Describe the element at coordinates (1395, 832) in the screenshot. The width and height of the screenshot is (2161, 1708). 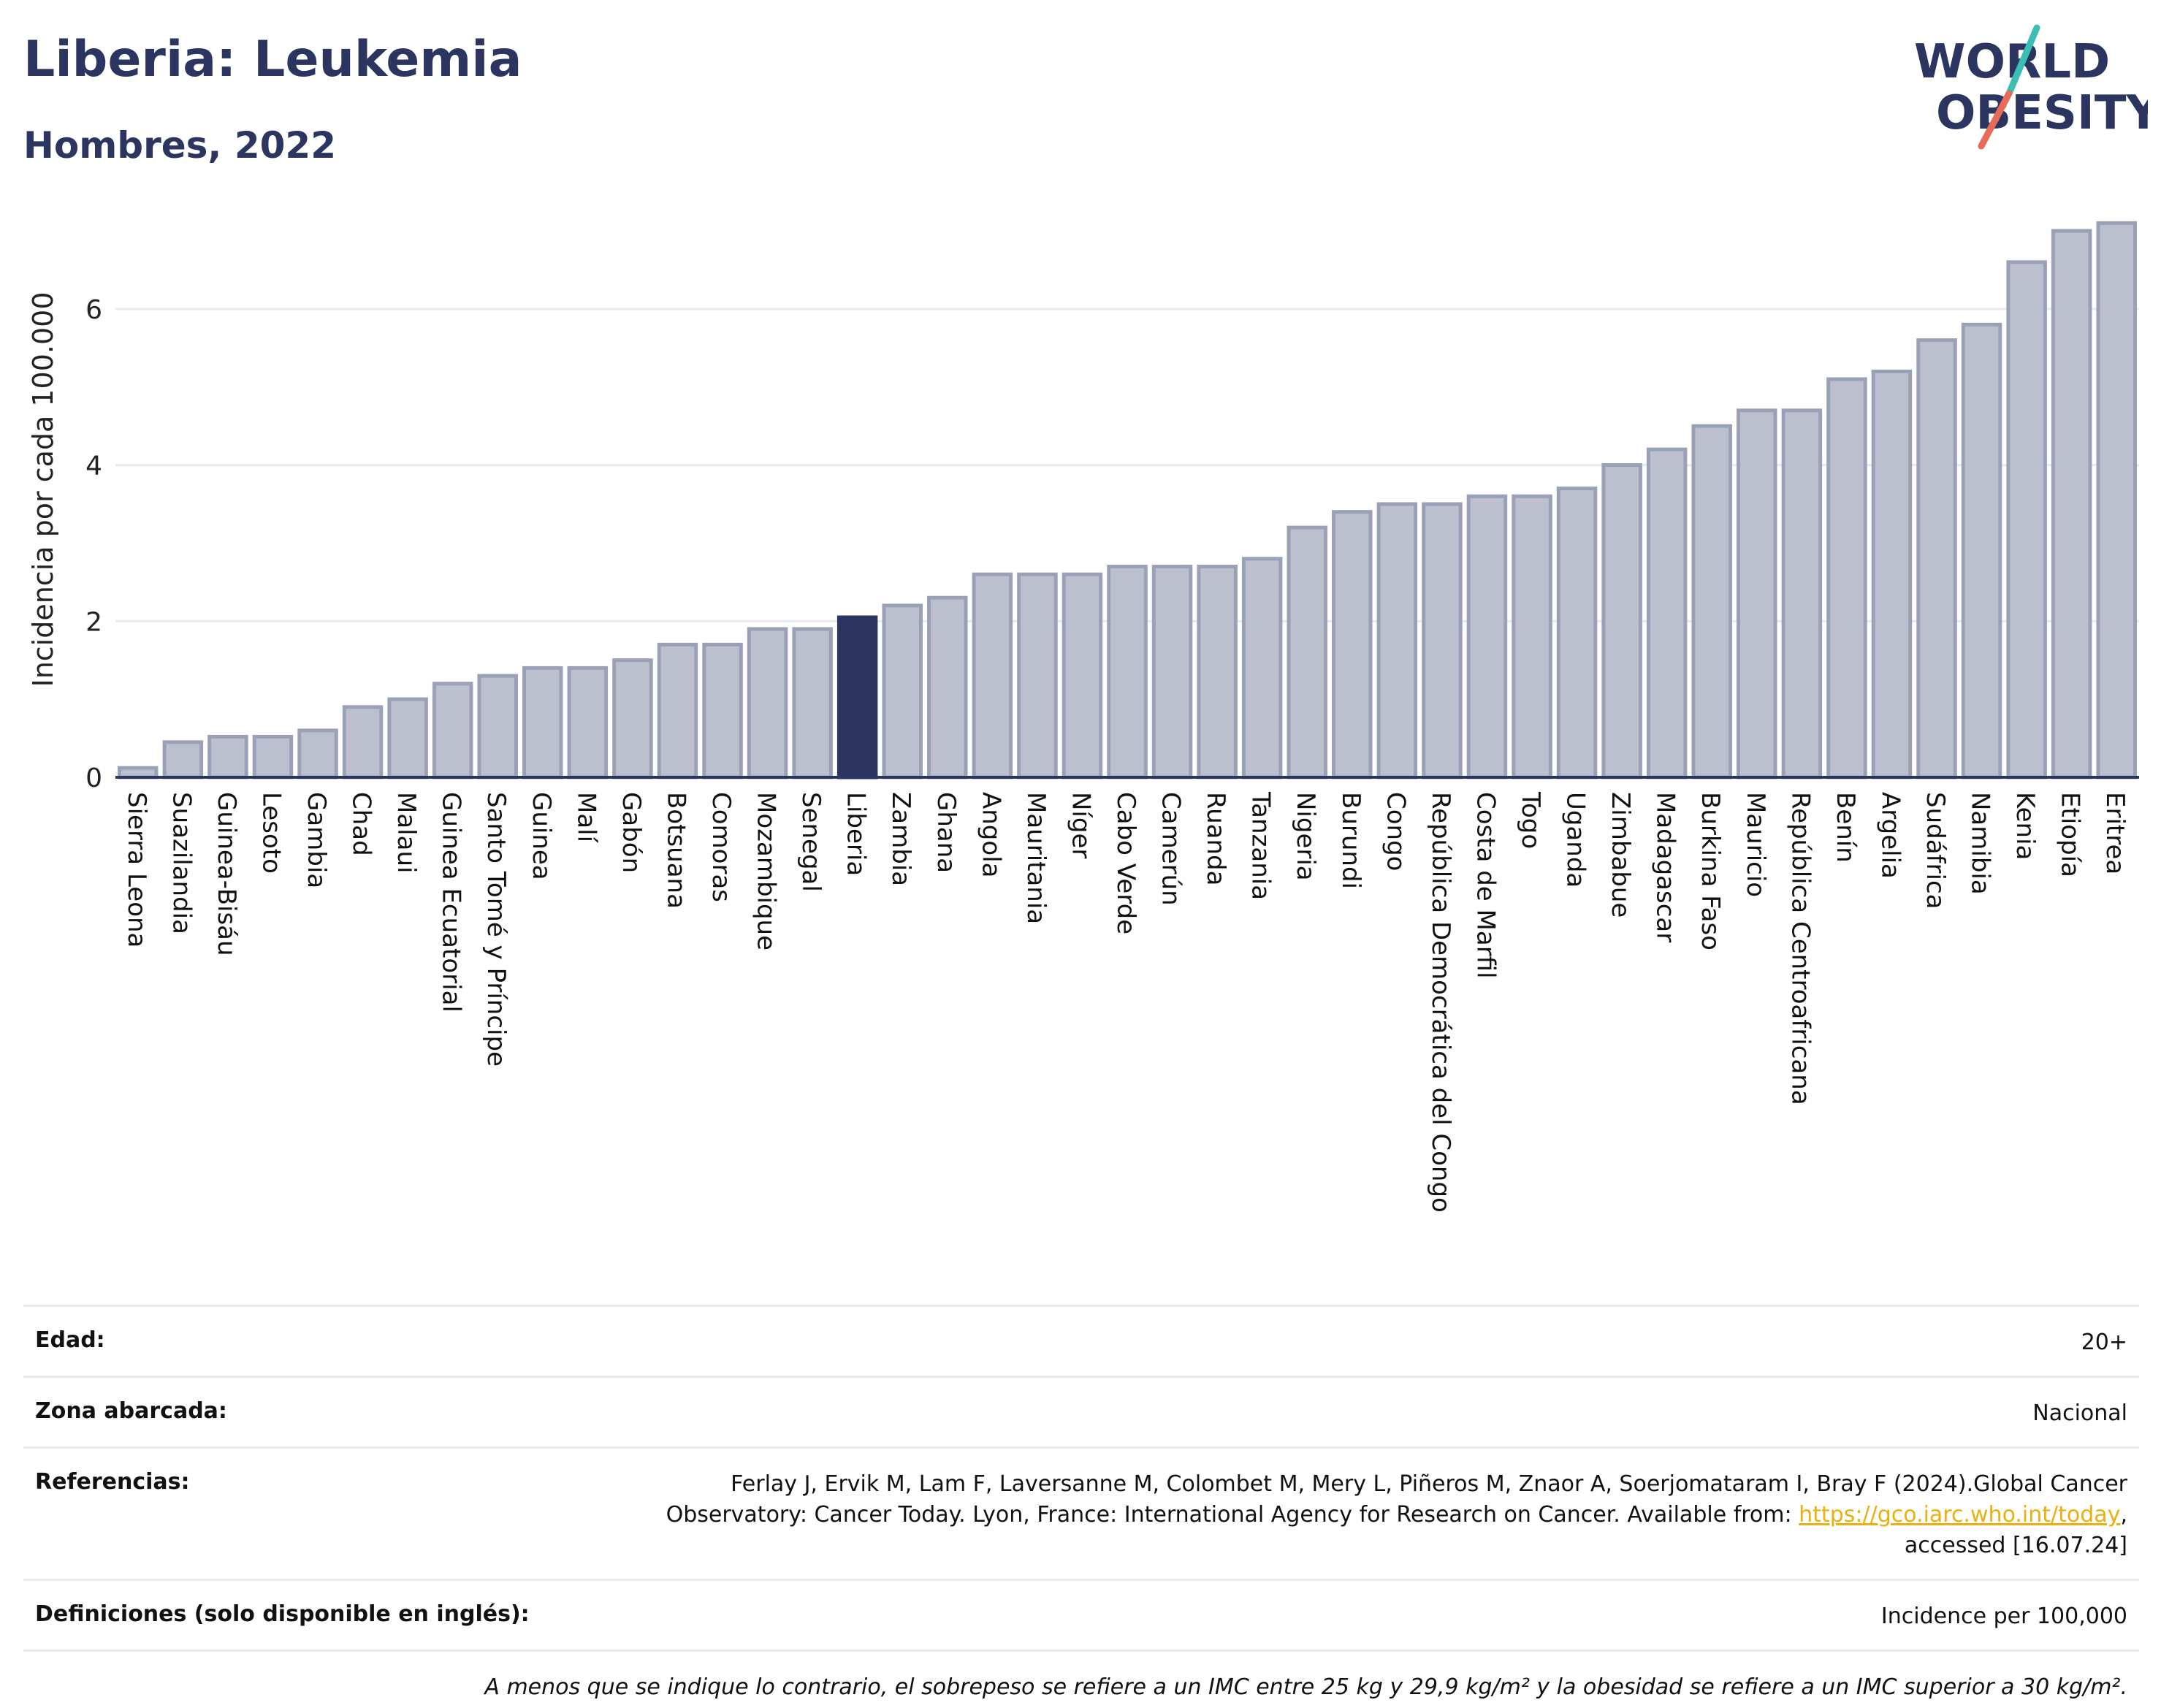
I see `x-tick-label: Congo` at that location.